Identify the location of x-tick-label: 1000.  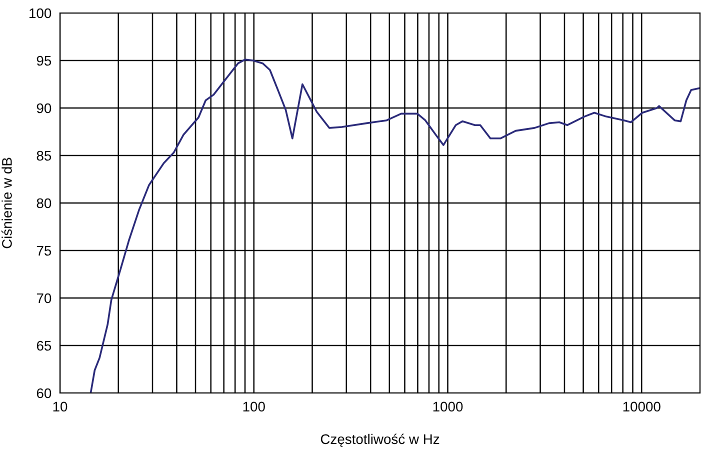
(448, 407).